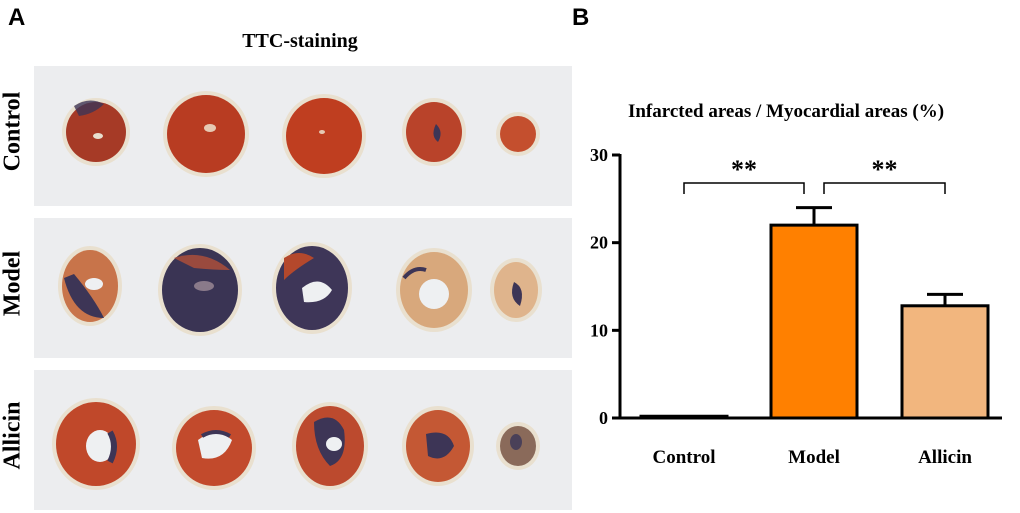 The image size is (1020, 513). Describe the element at coordinates (684, 457) in the screenshot. I see `x-tick-label: Control` at that location.